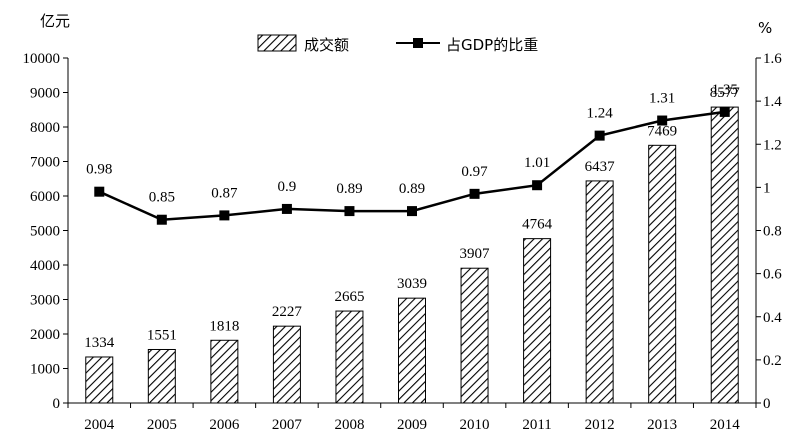  Describe the element at coordinates (277, 43) in the screenshot. I see `legend-bar-swatch` at that location.